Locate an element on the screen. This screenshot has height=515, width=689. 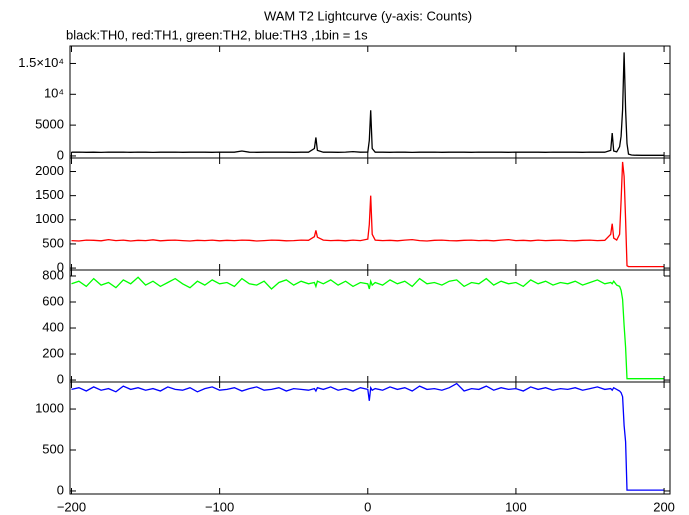
y-tick-label: 1500 is located at coordinates (49, 194).